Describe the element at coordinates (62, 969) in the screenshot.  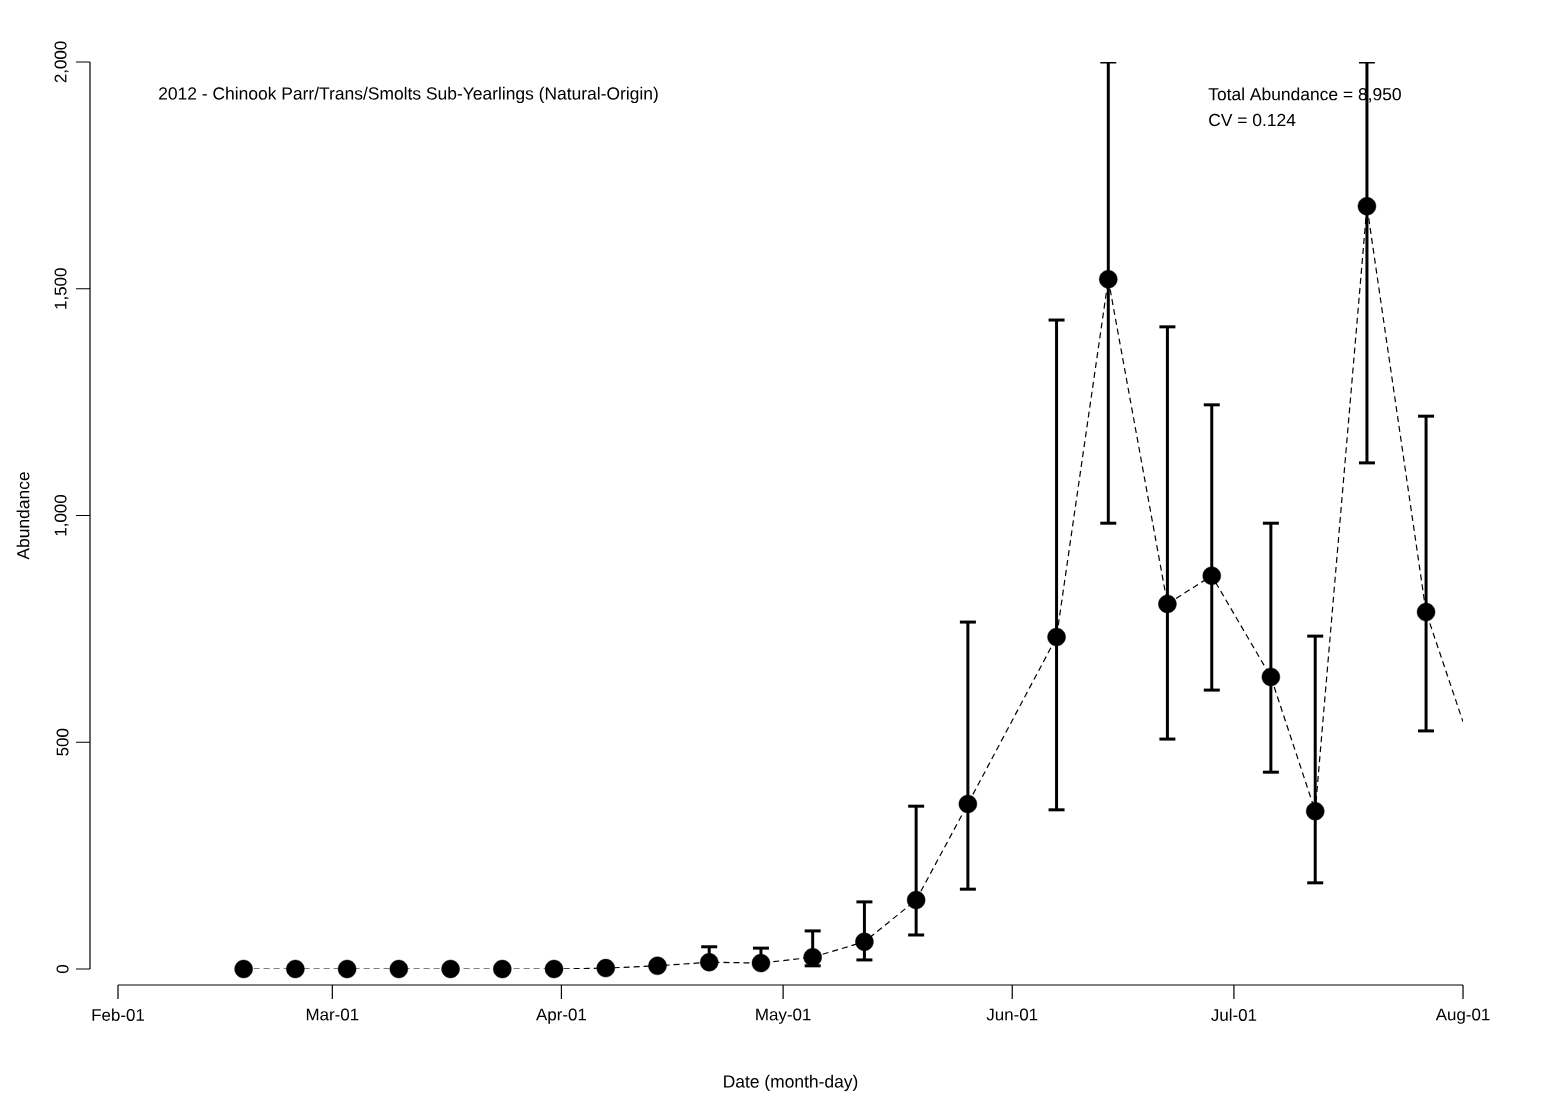
I see `y-tick-label: 0` at that location.